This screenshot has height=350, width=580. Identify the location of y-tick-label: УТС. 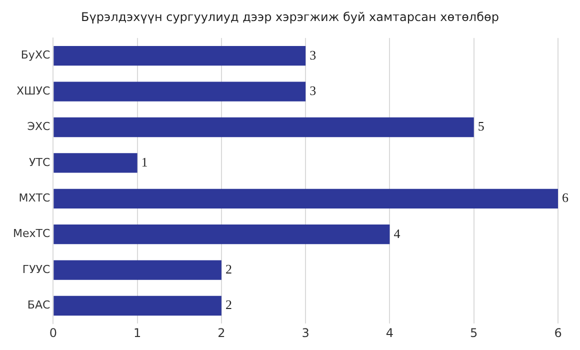
(39, 162).